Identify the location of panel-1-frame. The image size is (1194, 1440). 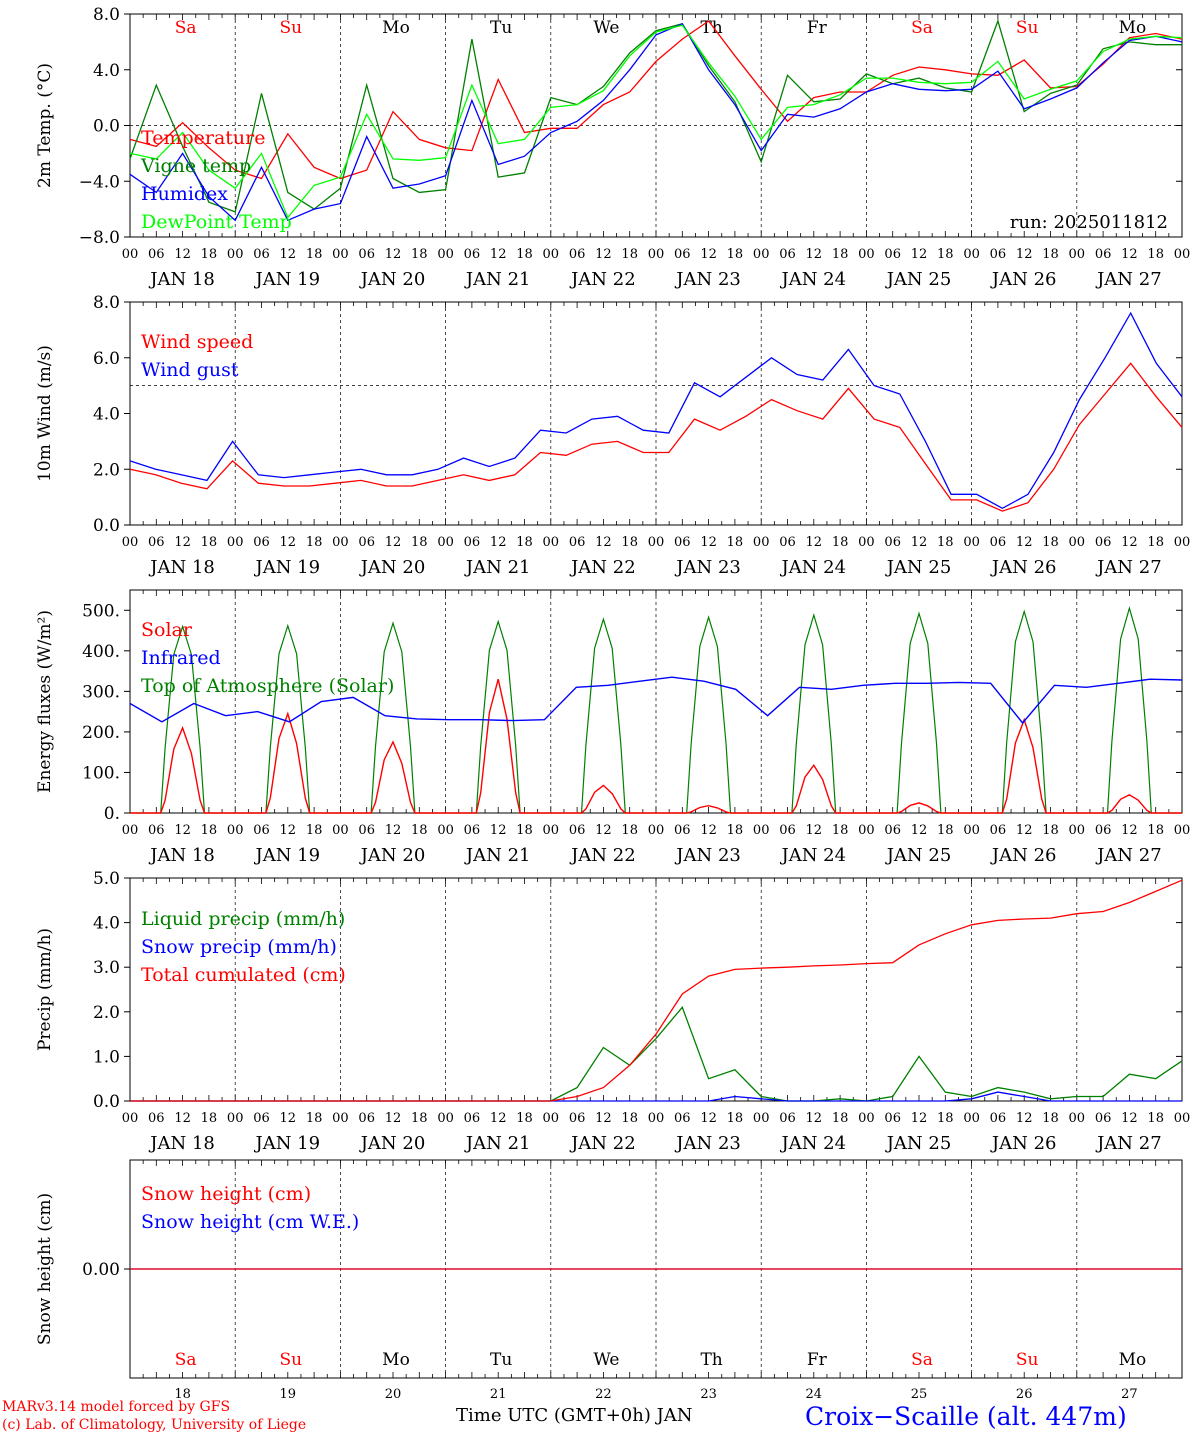
(656, 413).